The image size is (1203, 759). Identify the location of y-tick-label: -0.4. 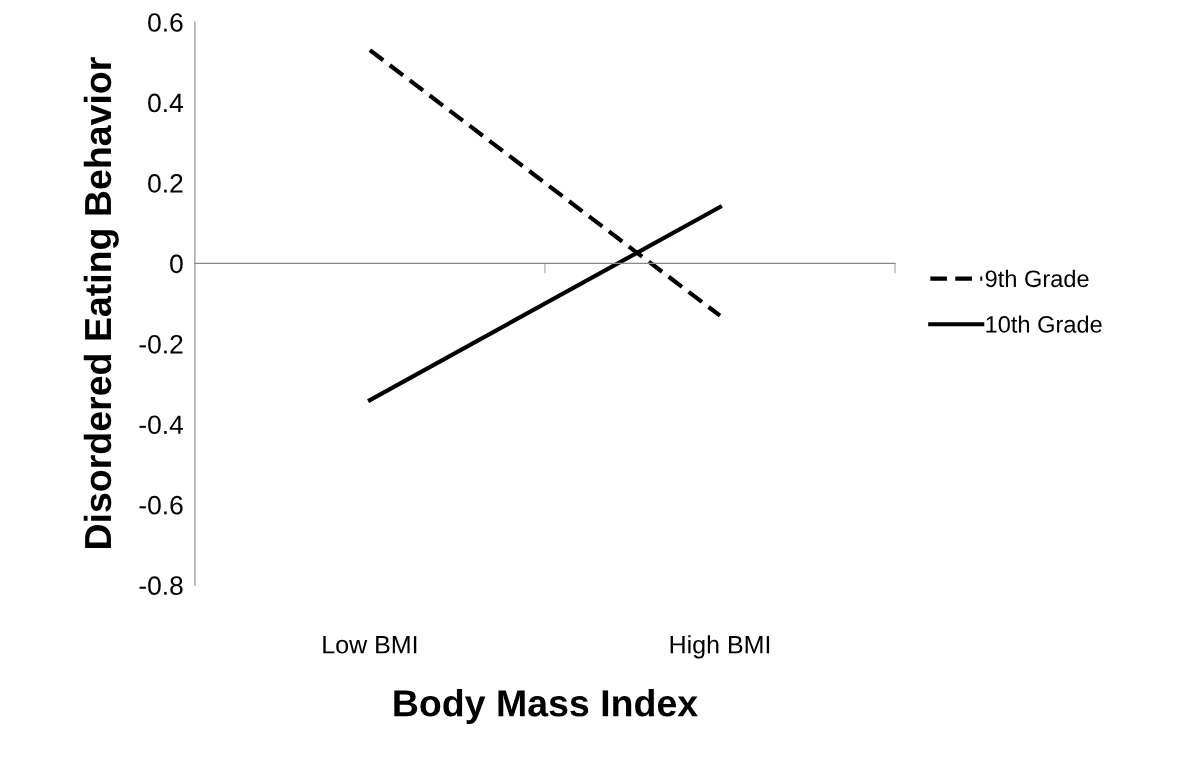
(161, 425).